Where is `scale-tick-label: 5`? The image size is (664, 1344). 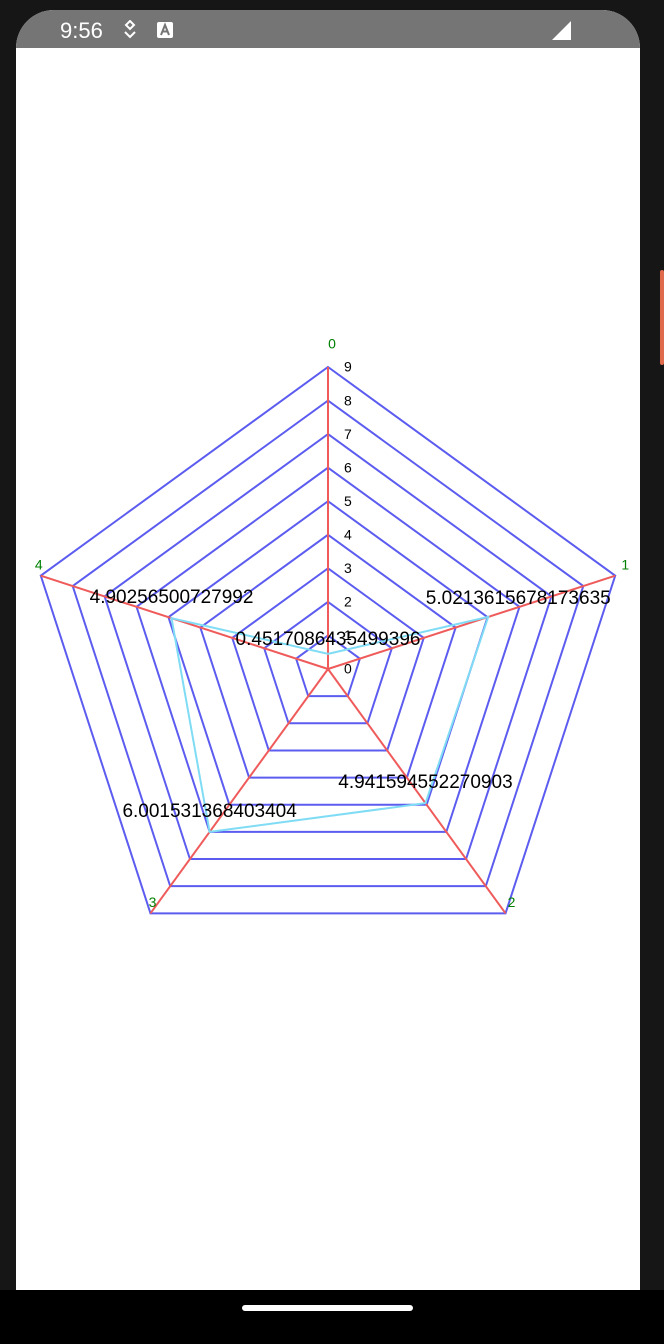
scale-tick-label: 5 is located at coordinates (348, 501).